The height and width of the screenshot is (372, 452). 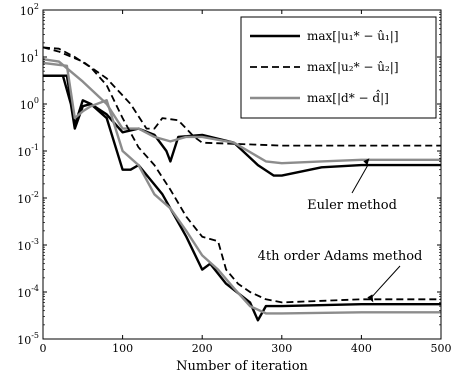 What do you see at coordinates (122, 348) in the screenshot?
I see `x-tick-label: 100` at bounding box center [122, 348].